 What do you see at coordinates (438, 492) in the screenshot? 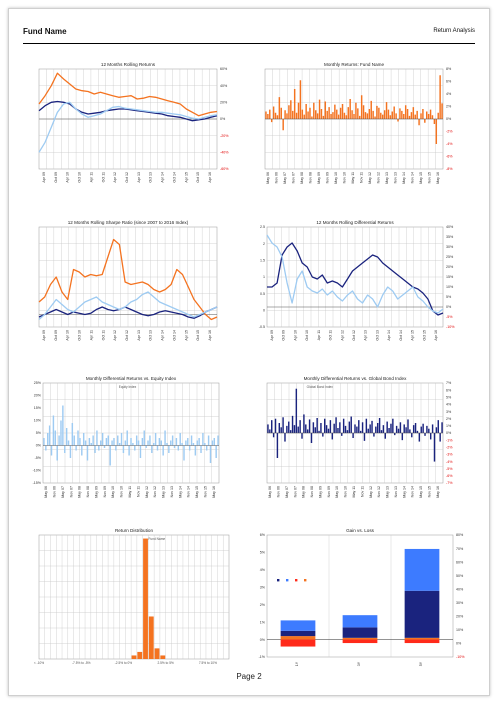
I see `x-tick-label: May 16` at bounding box center [438, 492].